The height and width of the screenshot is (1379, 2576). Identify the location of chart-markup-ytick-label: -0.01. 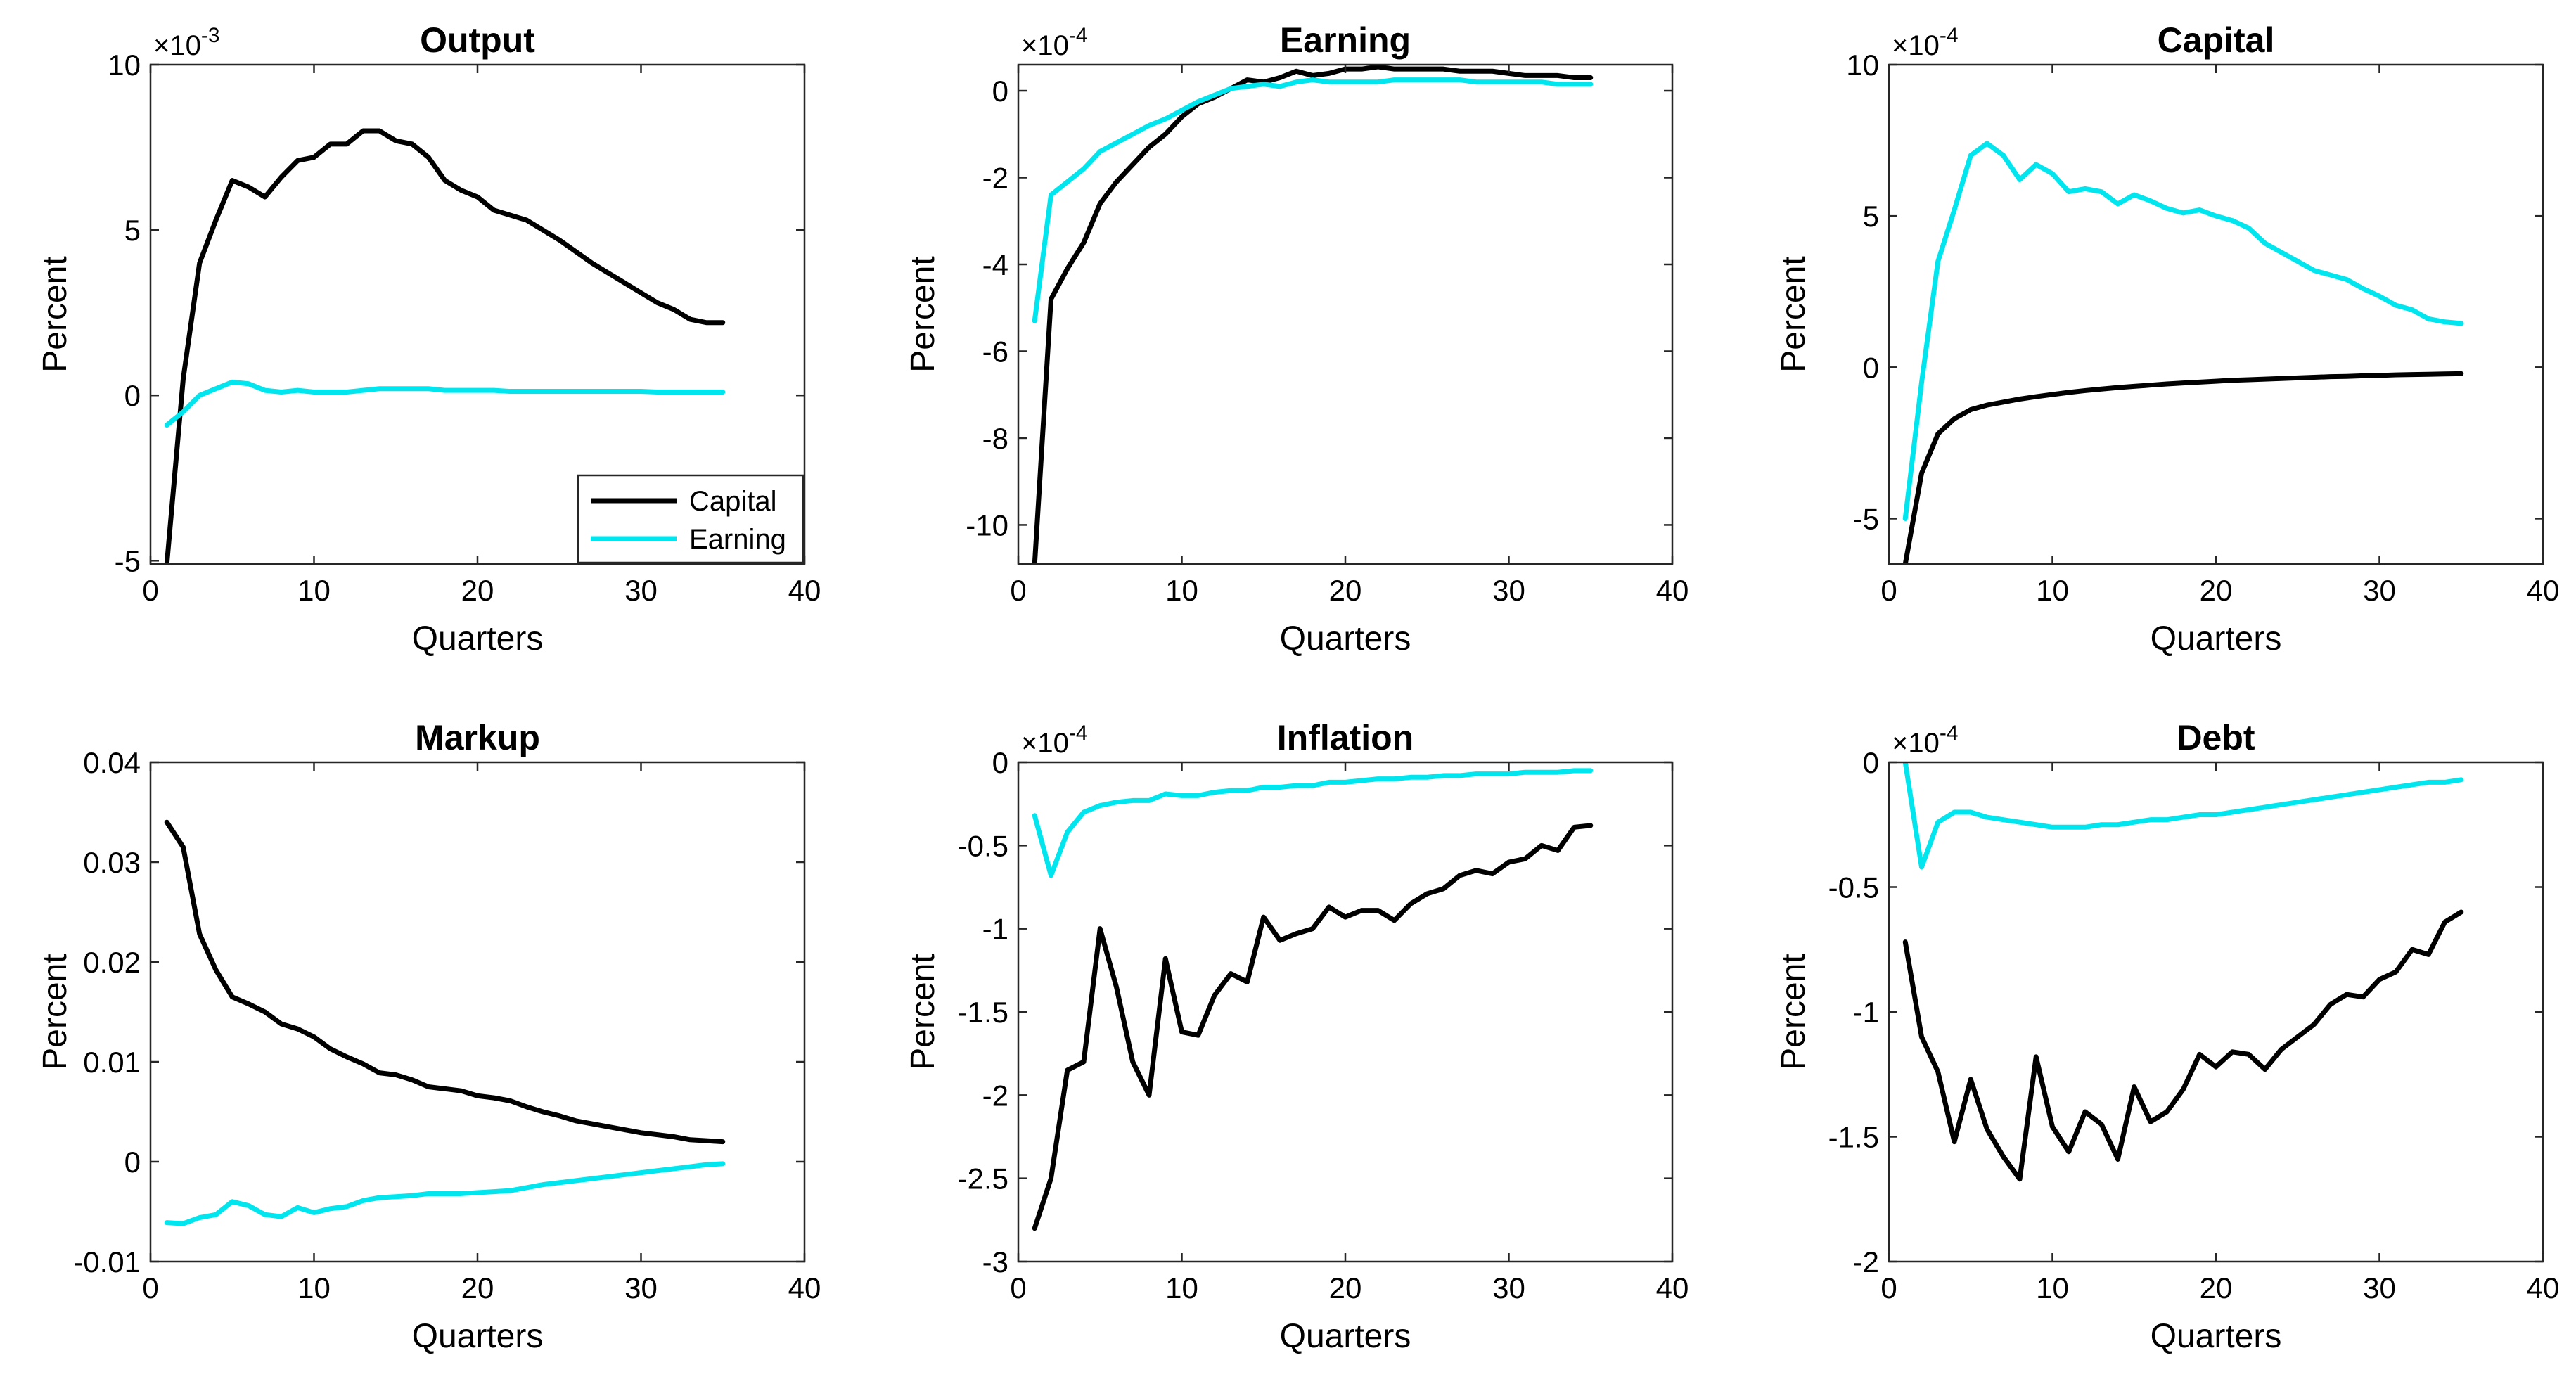
(107, 1261).